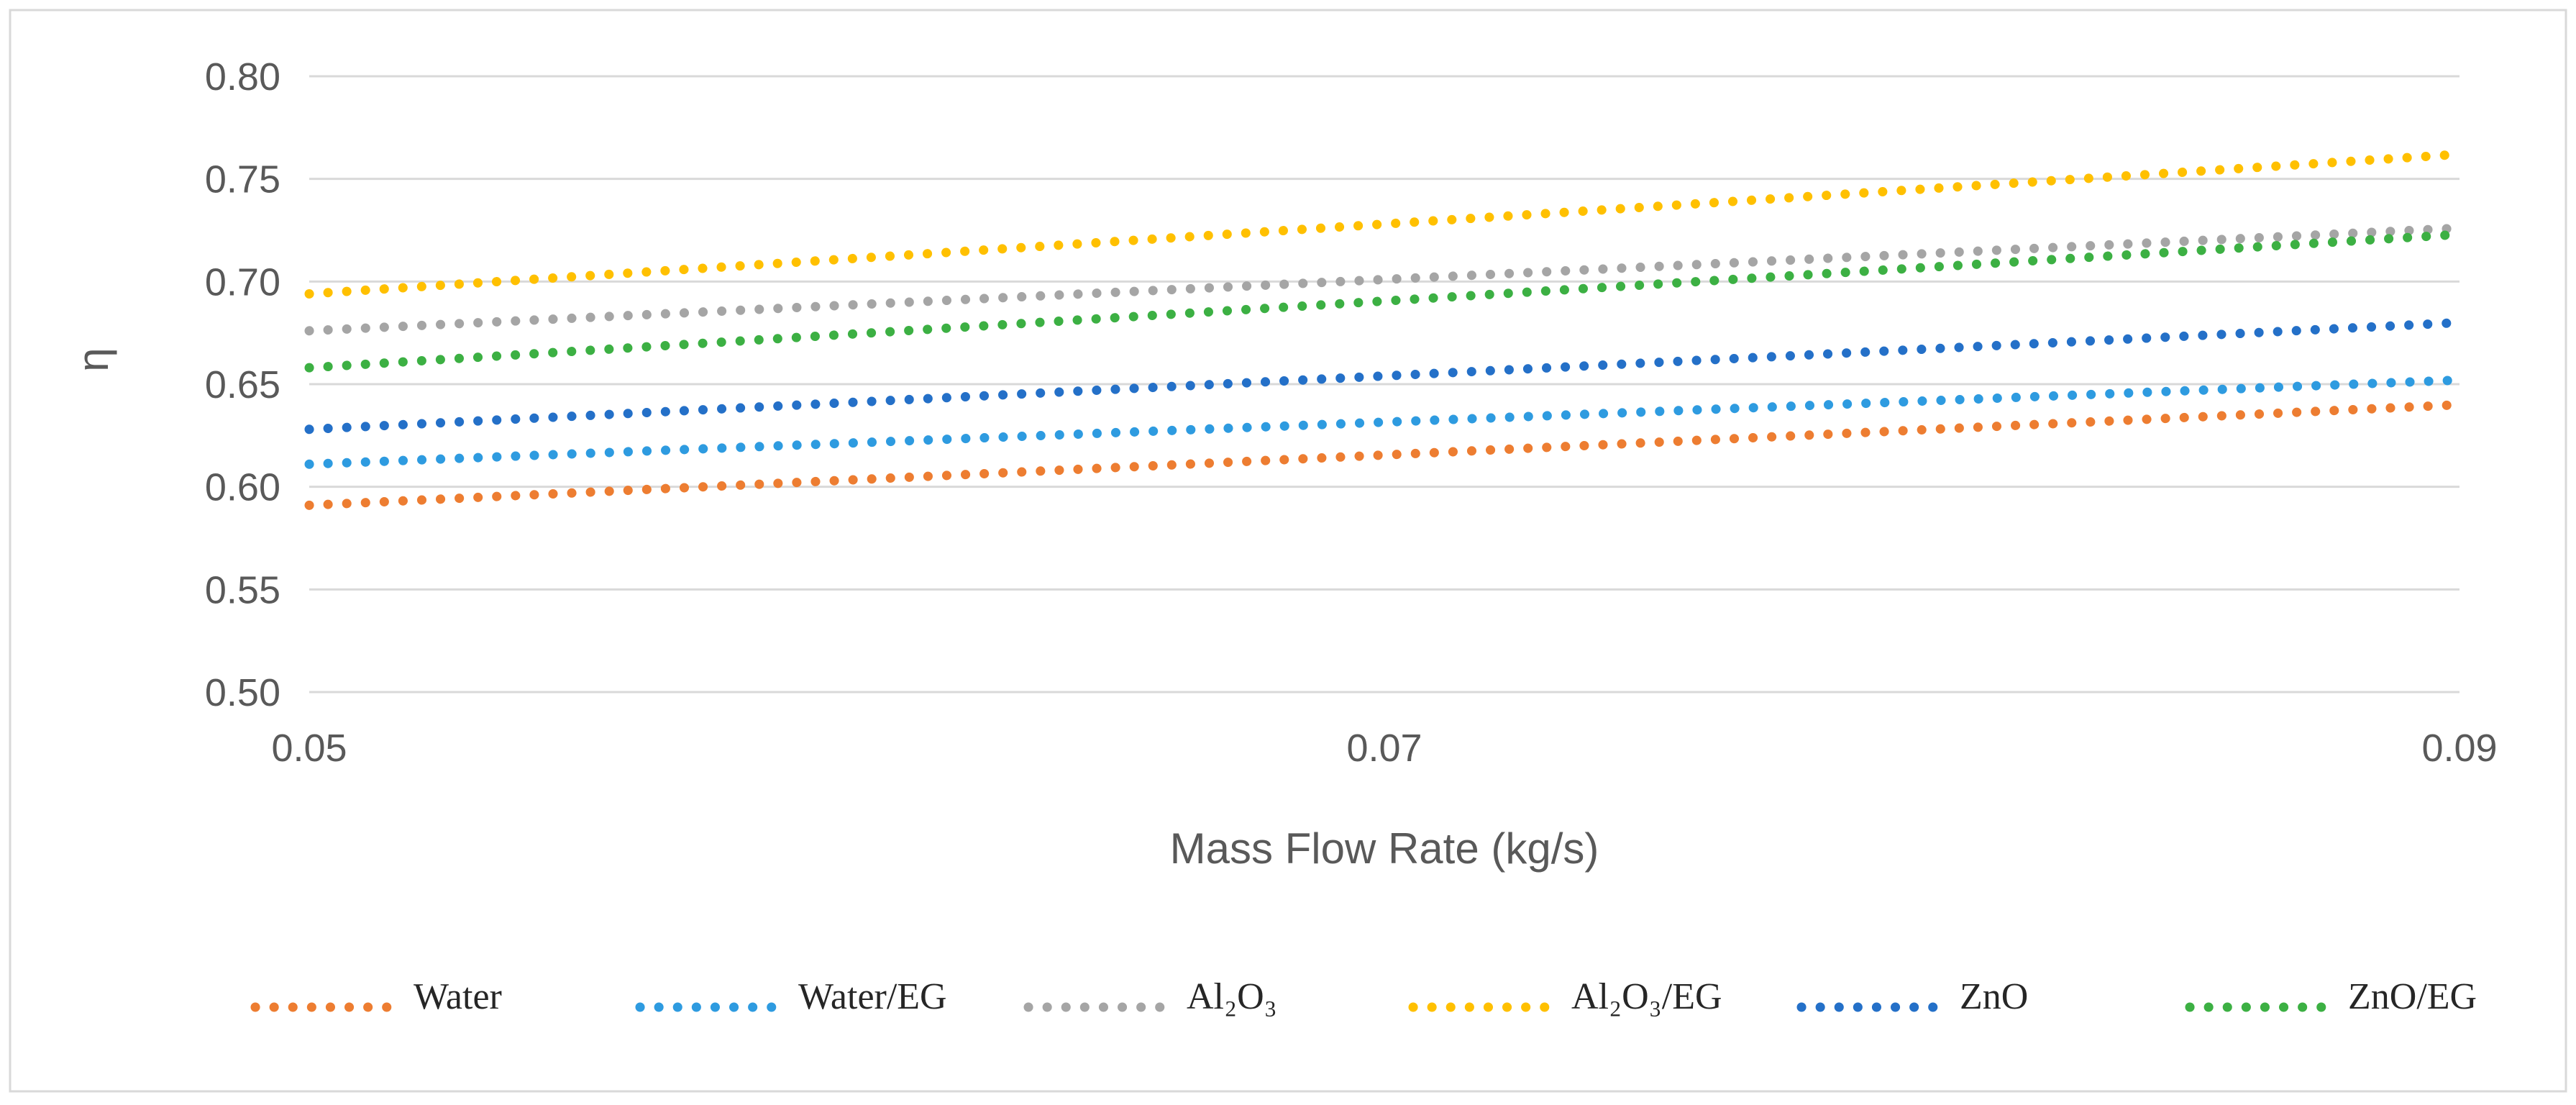 Image resolution: width=2576 pixels, height=1105 pixels. Describe the element at coordinates (242, 692) in the screenshot. I see `y-tick-label: 0.50` at that location.